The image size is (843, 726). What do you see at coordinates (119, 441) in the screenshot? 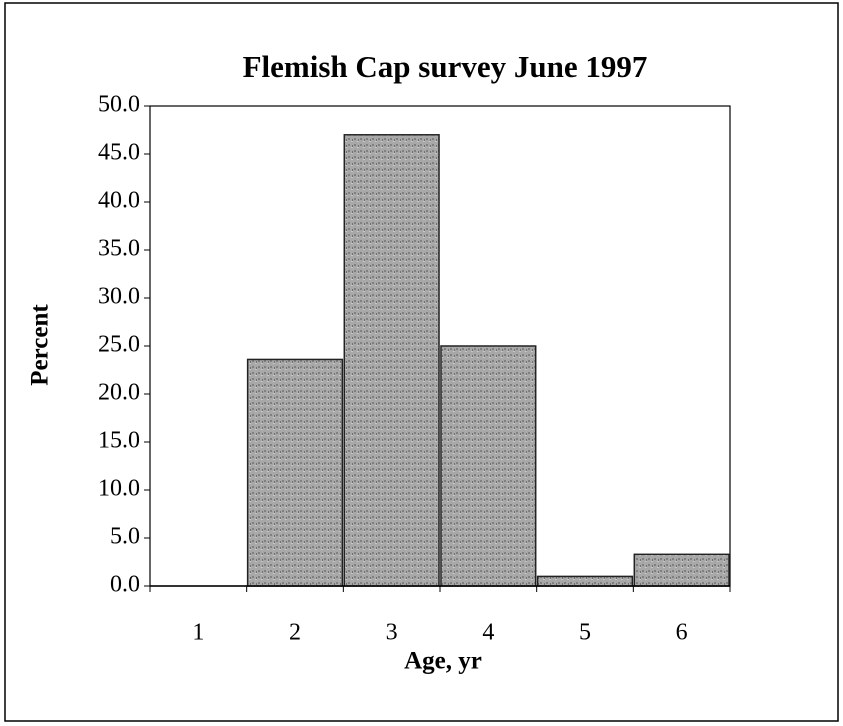
I see `y-tick-label: 15.0` at bounding box center [119, 441].